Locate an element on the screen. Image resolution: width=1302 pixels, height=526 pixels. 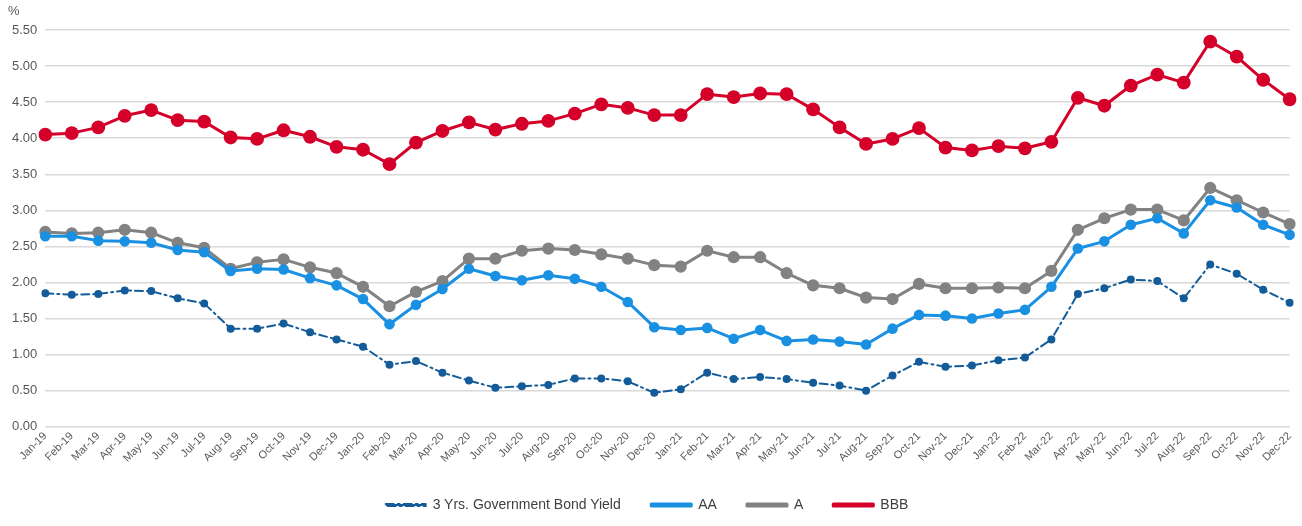
y-tick-label: 1.00 is located at coordinates (24, 354).